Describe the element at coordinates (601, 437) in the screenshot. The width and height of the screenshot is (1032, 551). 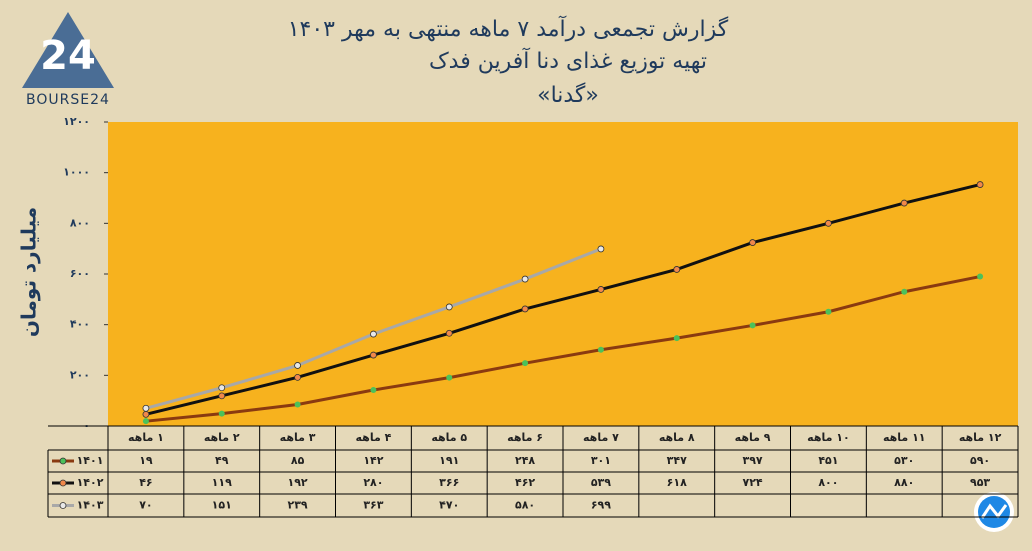
I see `x-tick-label: ۷ ماهه` at that location.